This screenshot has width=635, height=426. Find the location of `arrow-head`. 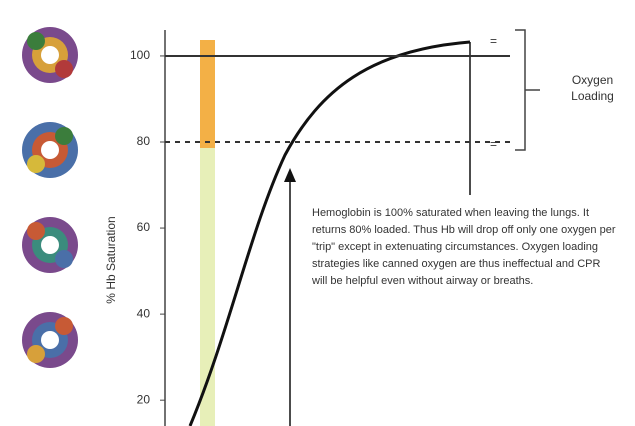

arrow-head is located at coordinates (290, 175).